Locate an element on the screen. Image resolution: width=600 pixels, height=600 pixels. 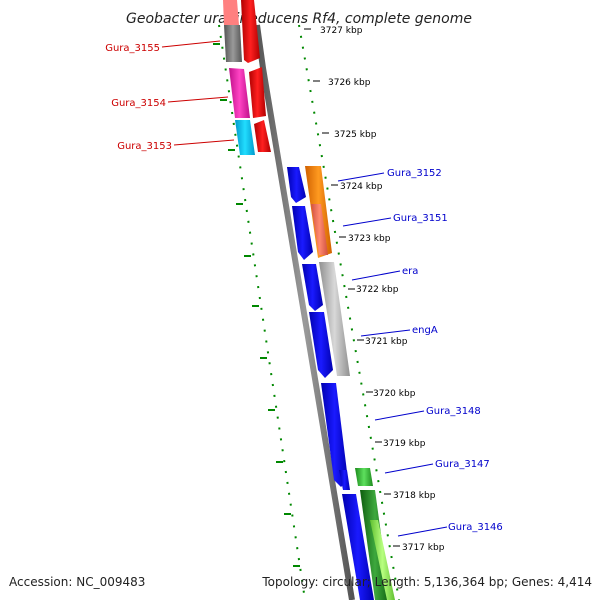
feature-salmon-top is located at coordinates (231, 12).